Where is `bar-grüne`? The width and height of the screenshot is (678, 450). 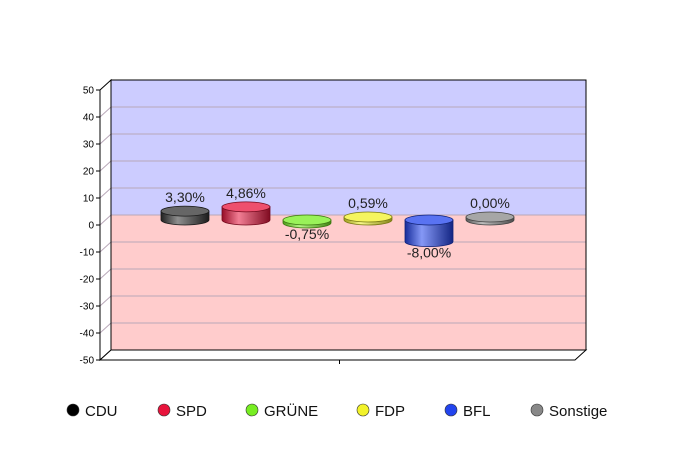 bar-grüne is located at coordinates (307, 221).